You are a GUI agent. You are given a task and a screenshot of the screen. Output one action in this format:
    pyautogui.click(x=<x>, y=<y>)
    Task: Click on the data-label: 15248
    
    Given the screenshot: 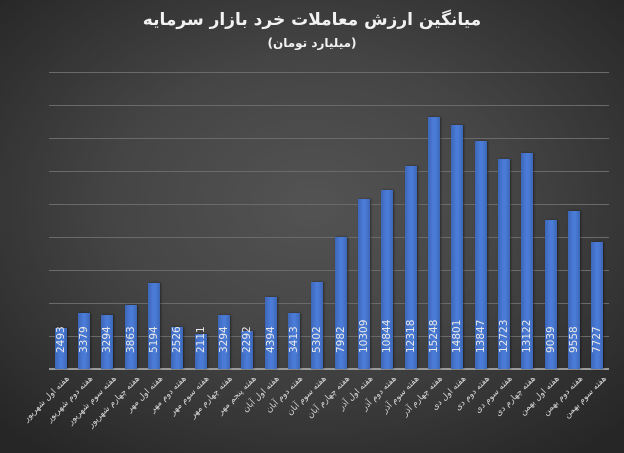 What is the action you would take?
    pyautogui.click(x=434, y=336)
    